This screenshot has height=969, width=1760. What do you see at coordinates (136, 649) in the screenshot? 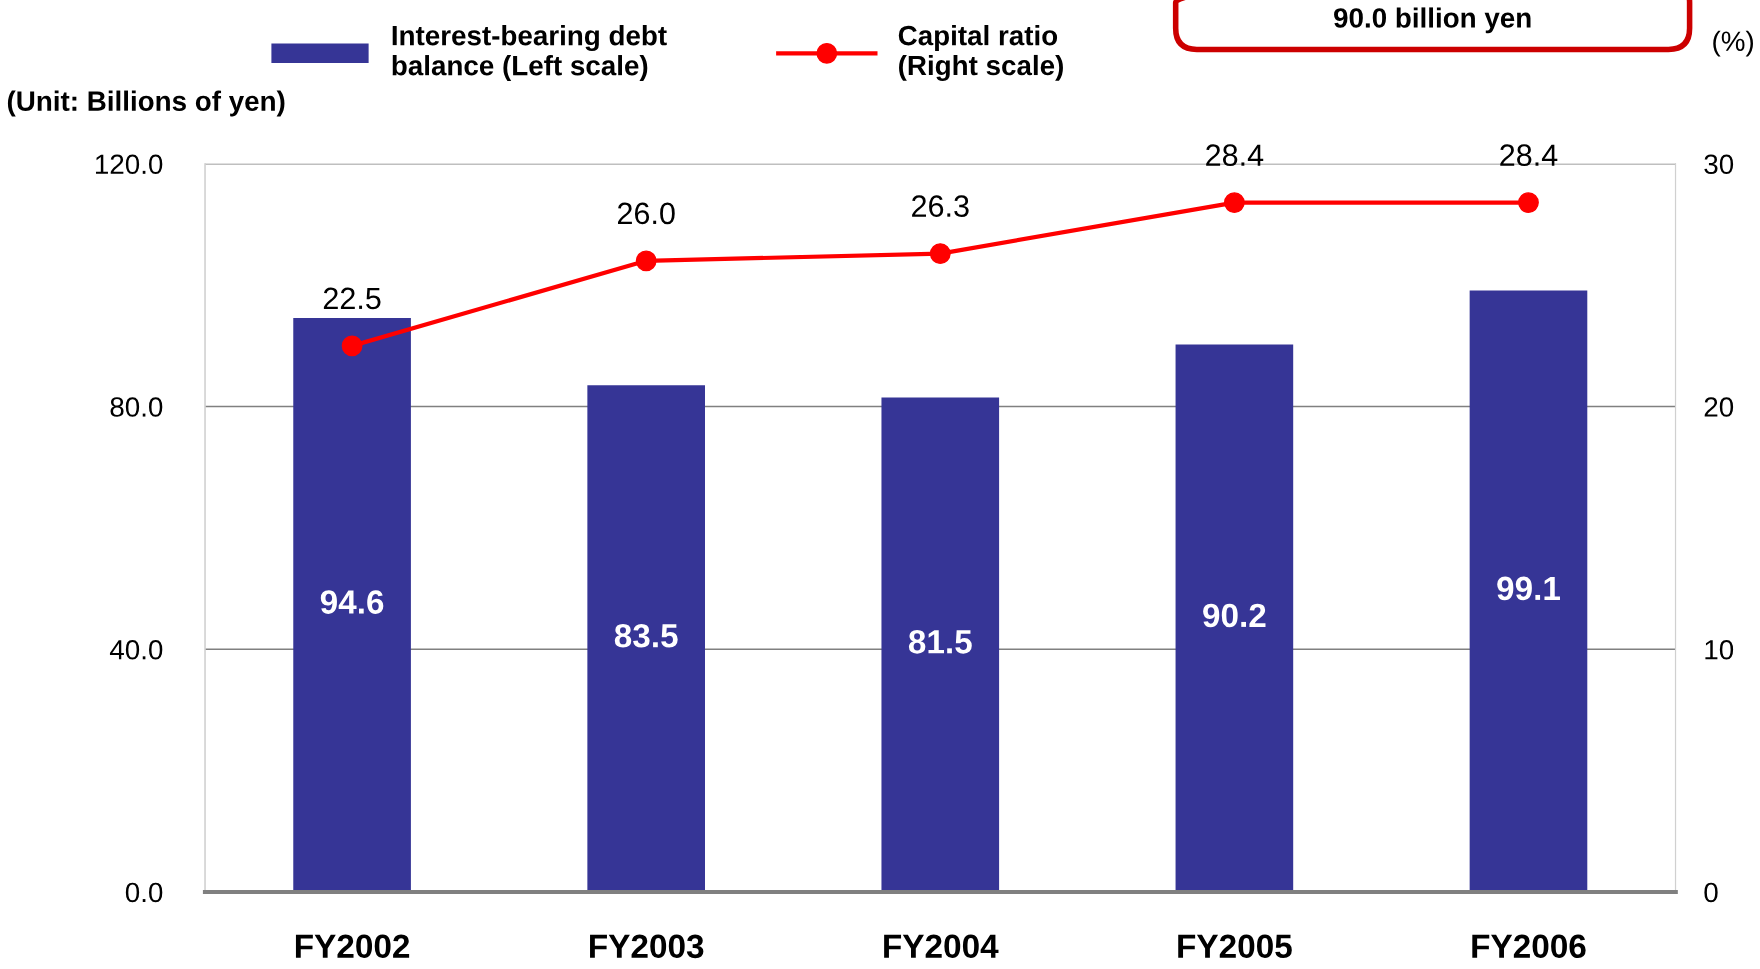
I see `y-tick-label: 40.0` at bounding box center [136, 649].